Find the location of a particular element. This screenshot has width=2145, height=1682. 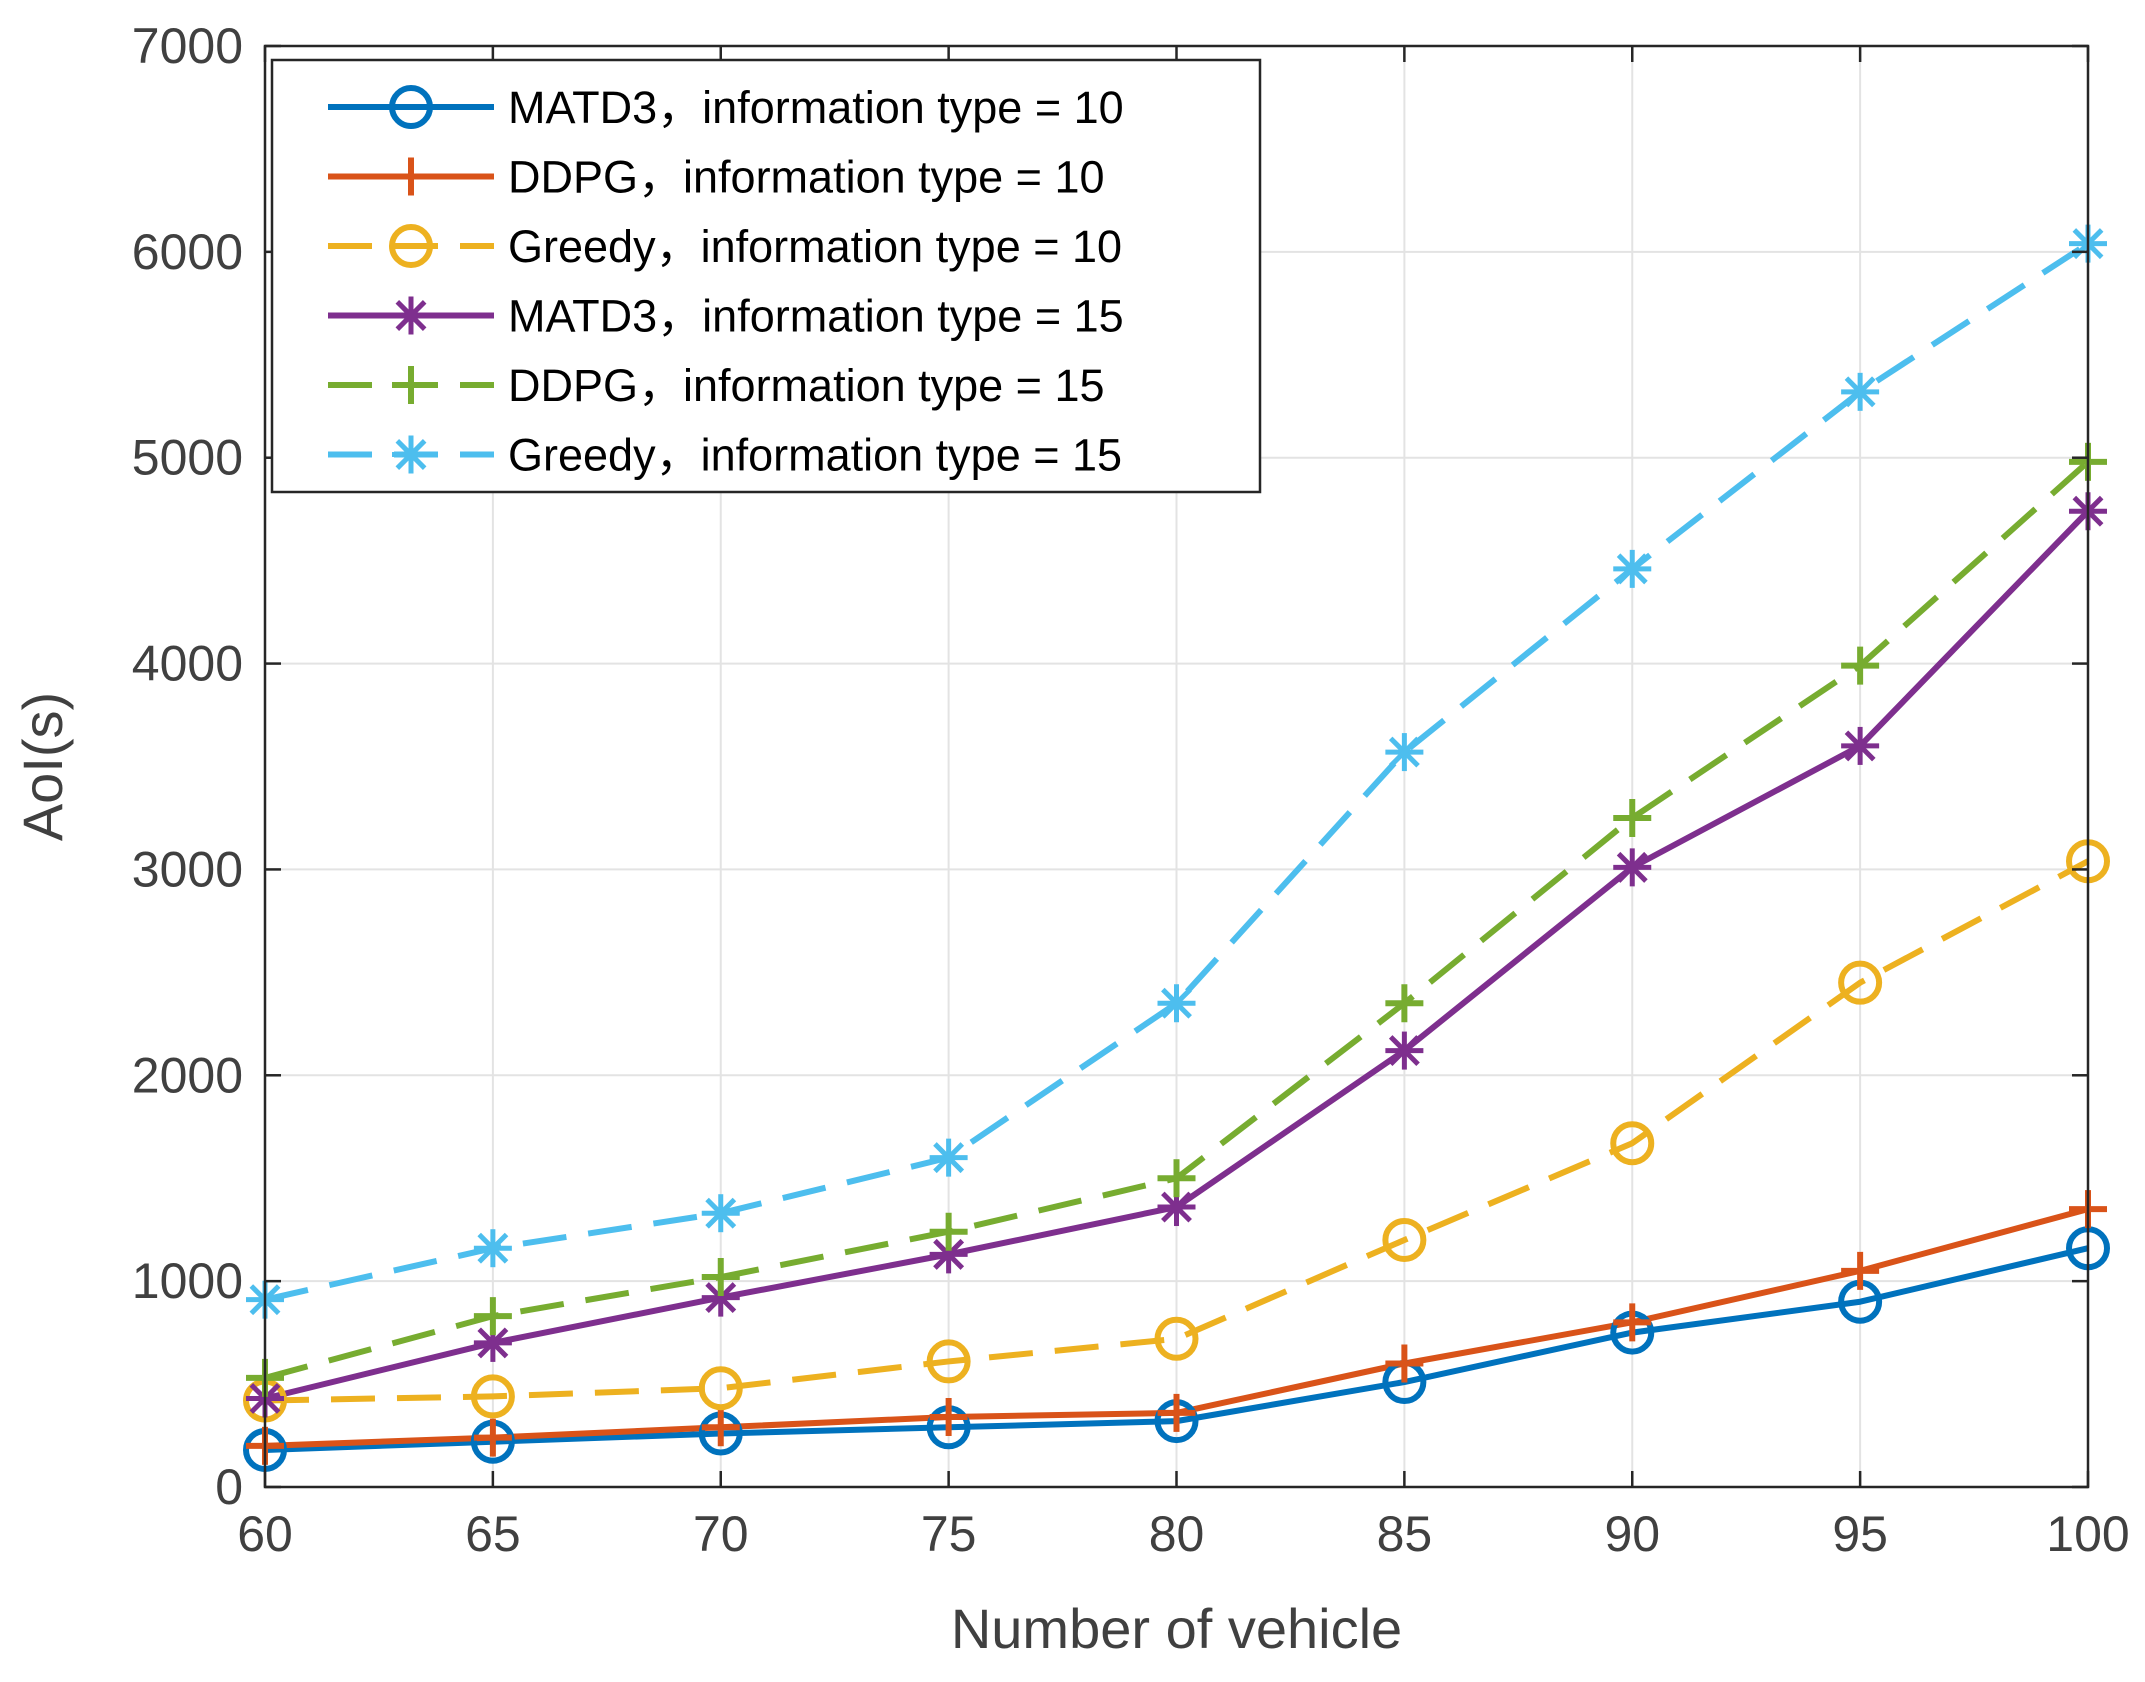

legend-item-0: MATD3，information type = 10 is located at coordinates (726, 107).